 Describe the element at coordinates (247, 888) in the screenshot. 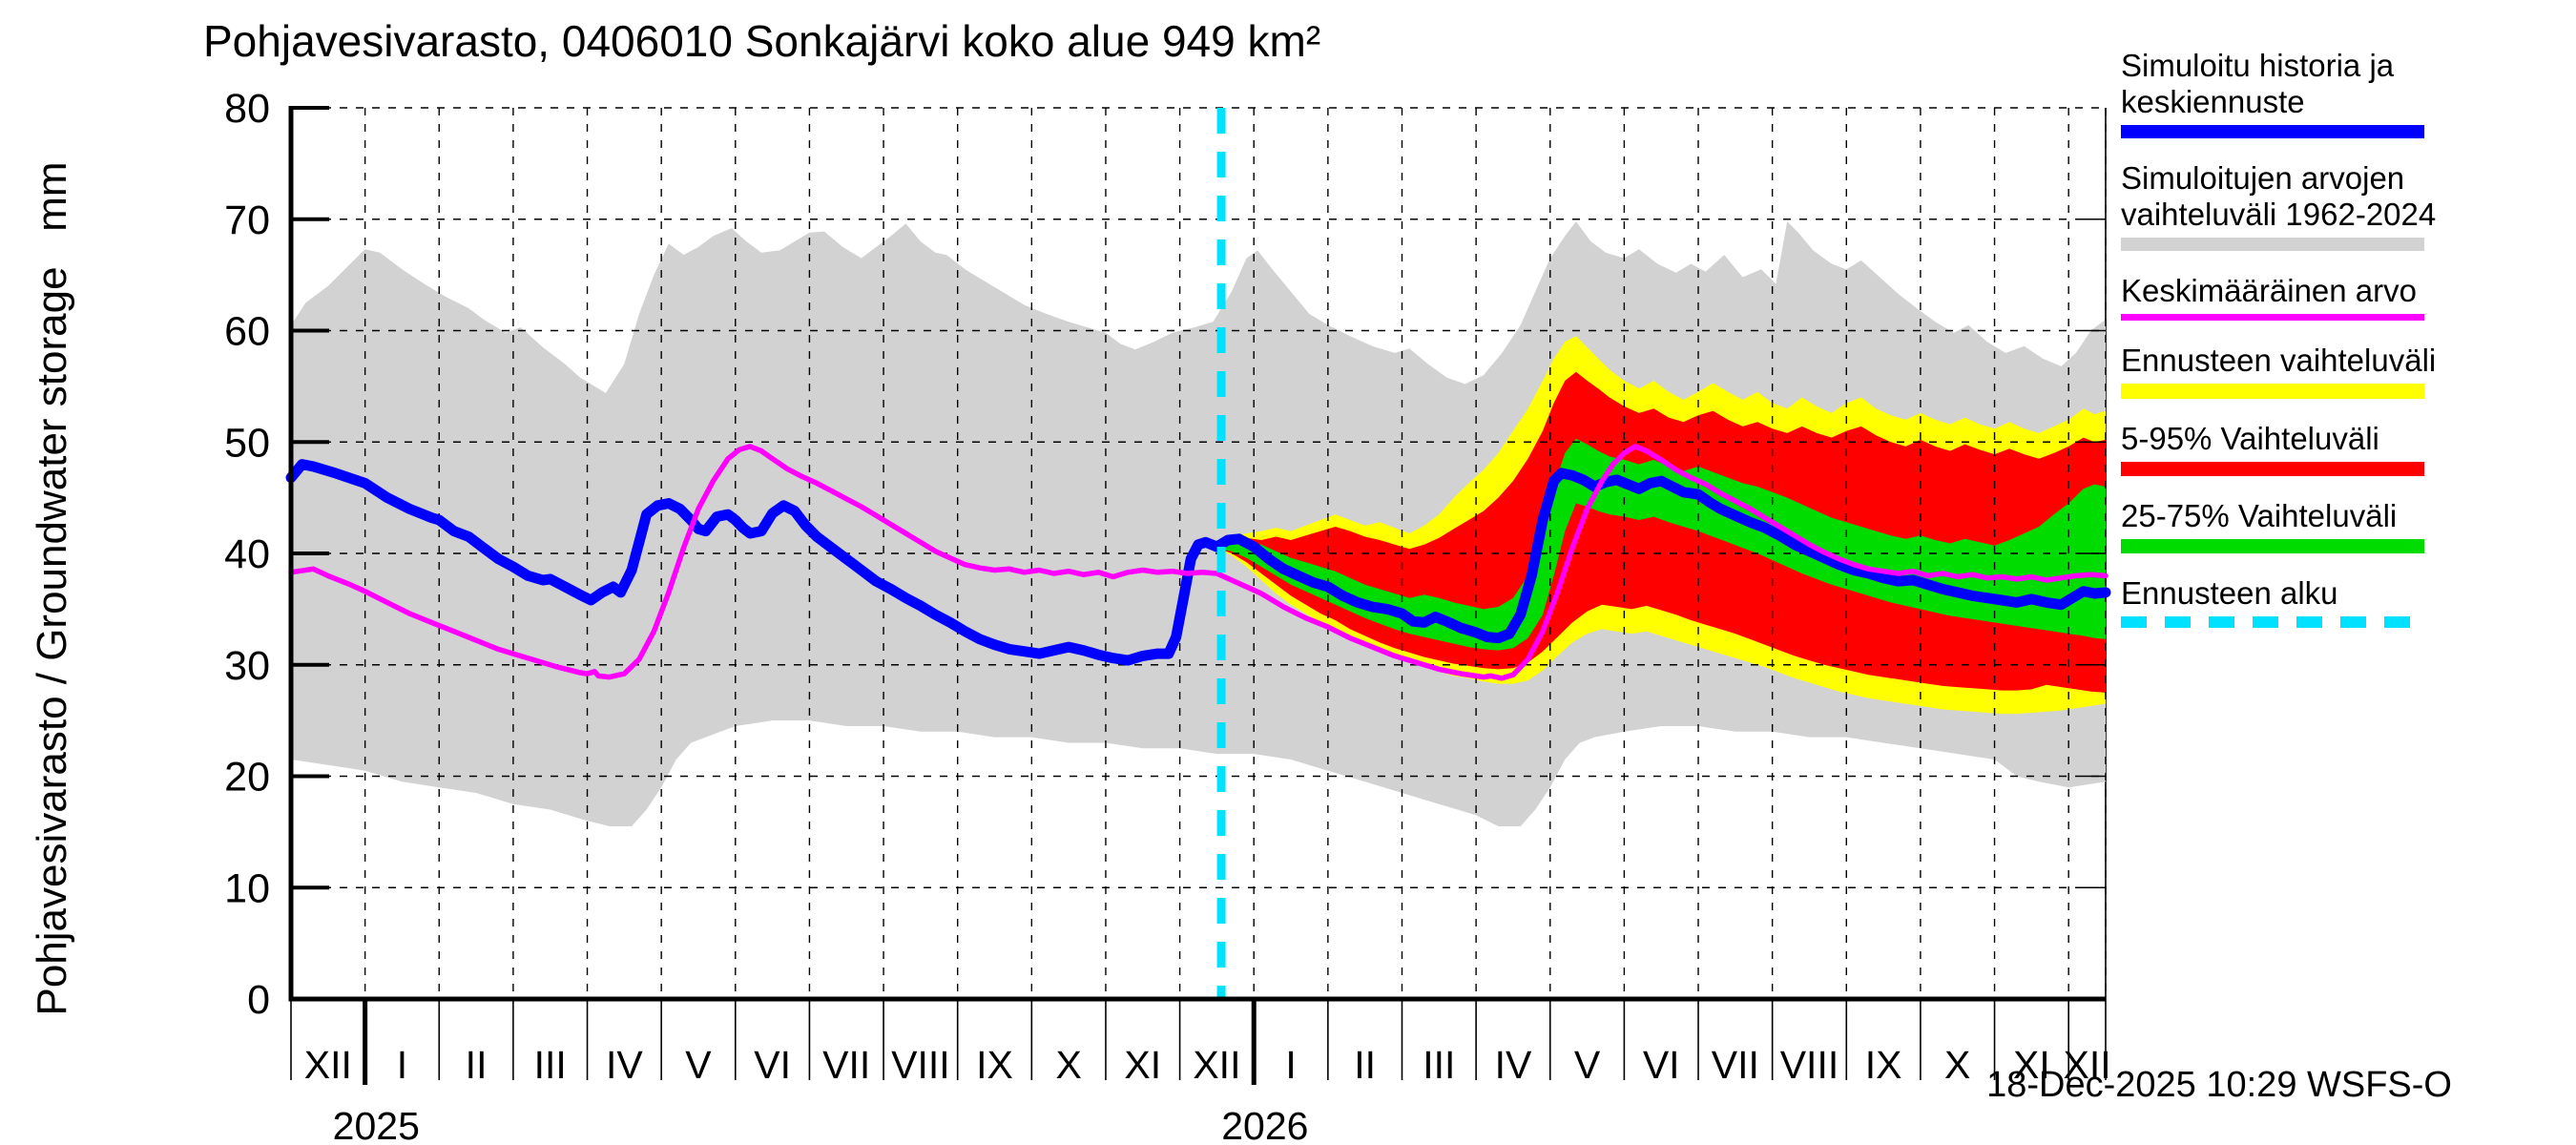

I see `y-tick-label: 10` at that location.